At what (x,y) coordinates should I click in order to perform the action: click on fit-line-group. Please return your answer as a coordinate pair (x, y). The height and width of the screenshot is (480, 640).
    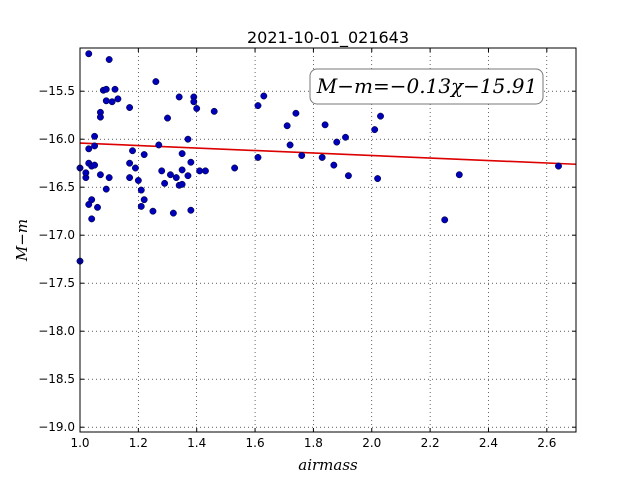
    Looking at the image, I should click on (328, 154).